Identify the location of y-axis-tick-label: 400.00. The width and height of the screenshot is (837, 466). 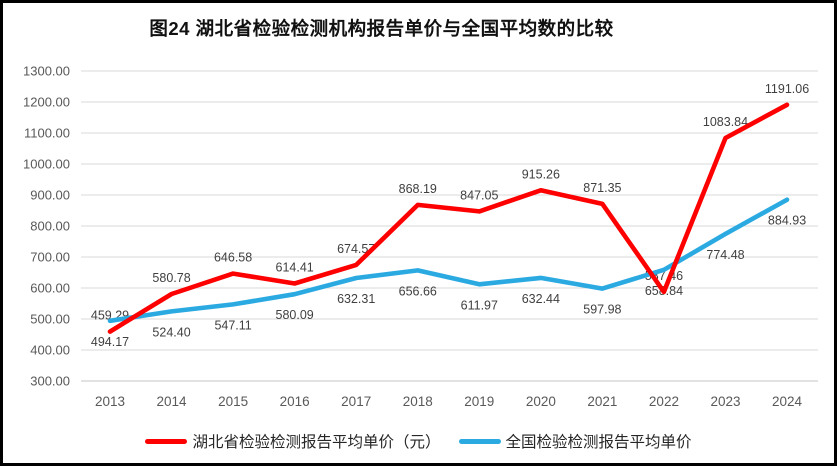
(50, 350).